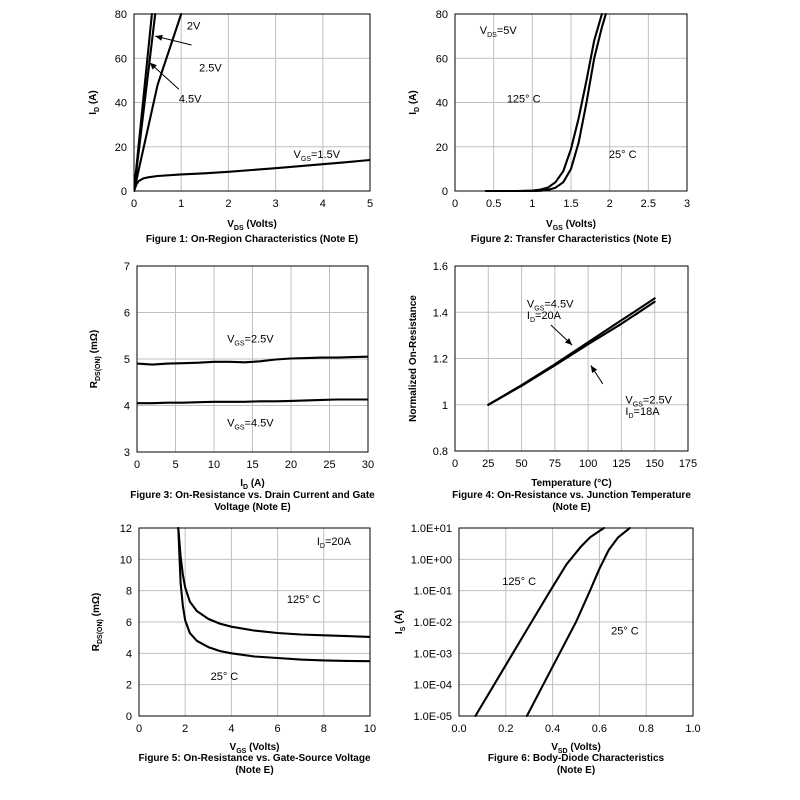 This screenshot has width=800, height=800. What do you see at coordinates (555, 464) in the screenshot?
I see `x-tick-label: 75` at bounding box center [555, 464].